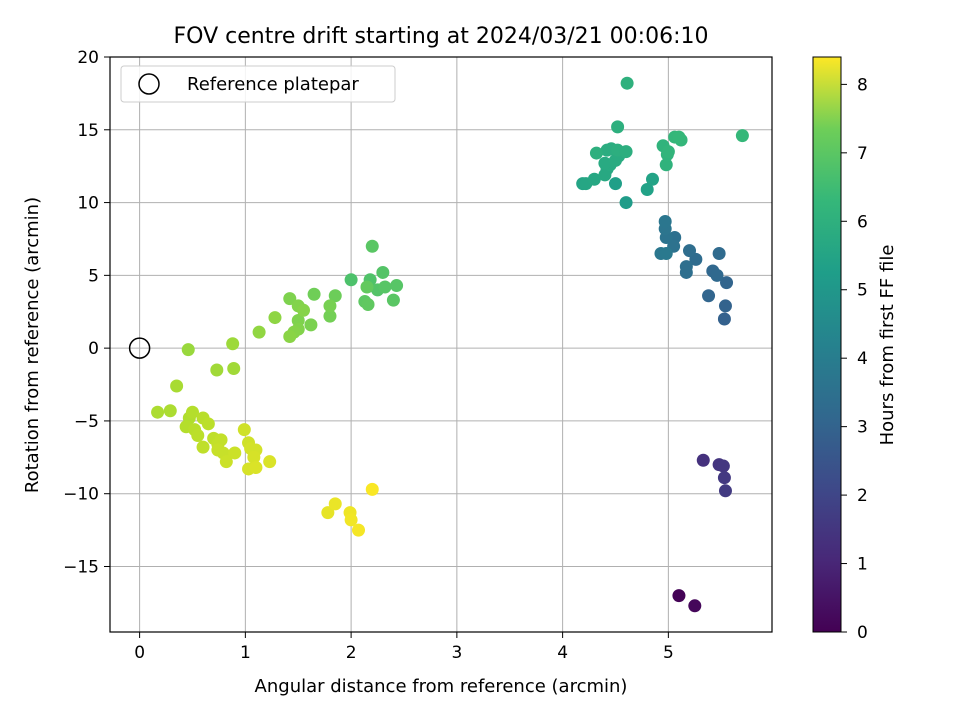 This screenshot has width=960, height=720. I want to click on y-tick-label: 20, so click(88, 58).